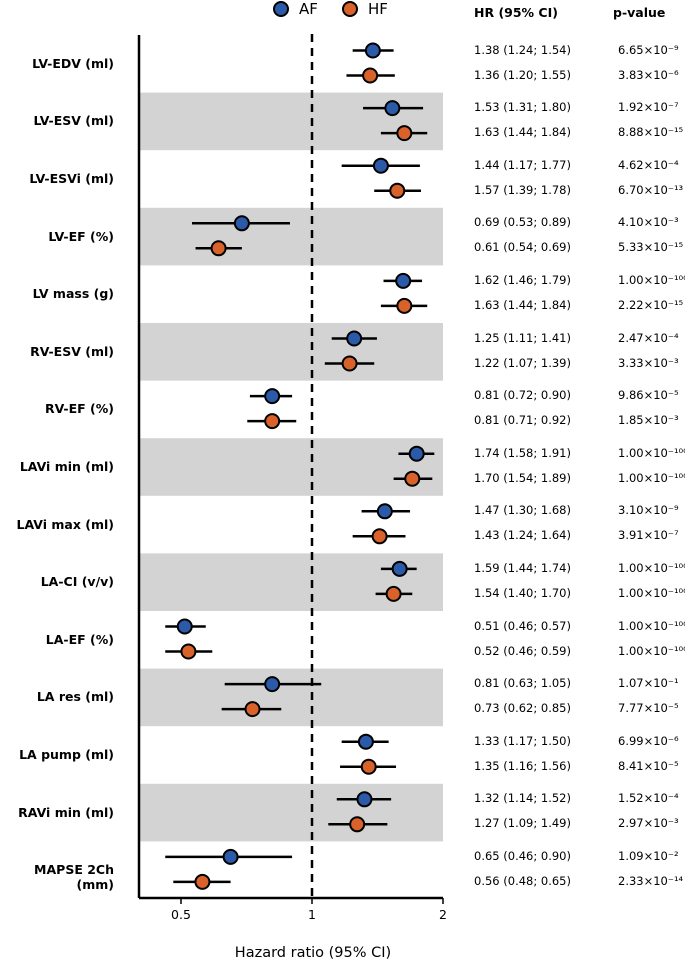 This screenshot has width=685, height=974. I want to click on hr-value-hf: 0.52 (0.46; 0.59), so click(522, 650).